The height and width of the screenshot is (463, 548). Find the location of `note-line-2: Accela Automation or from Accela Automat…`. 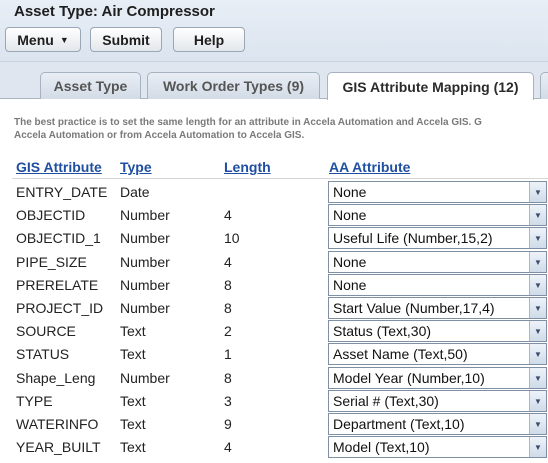

note-line-2: Accela Automation or from Accela Automat… is located at coordinates (159, 135).